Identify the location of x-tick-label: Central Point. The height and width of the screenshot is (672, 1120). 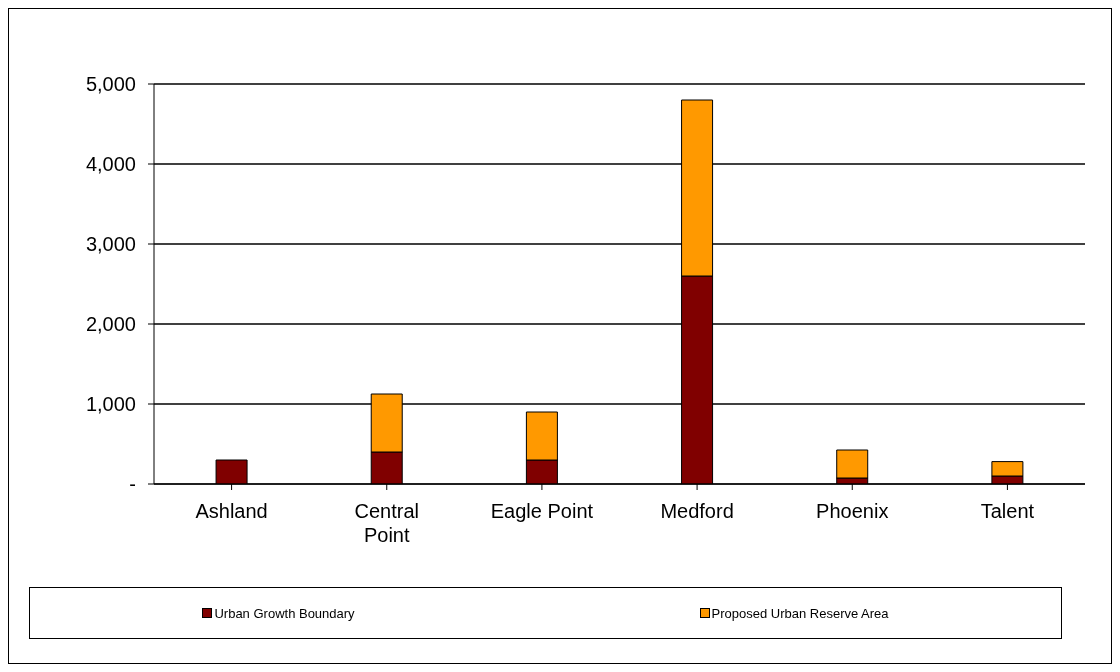
(386, 523).